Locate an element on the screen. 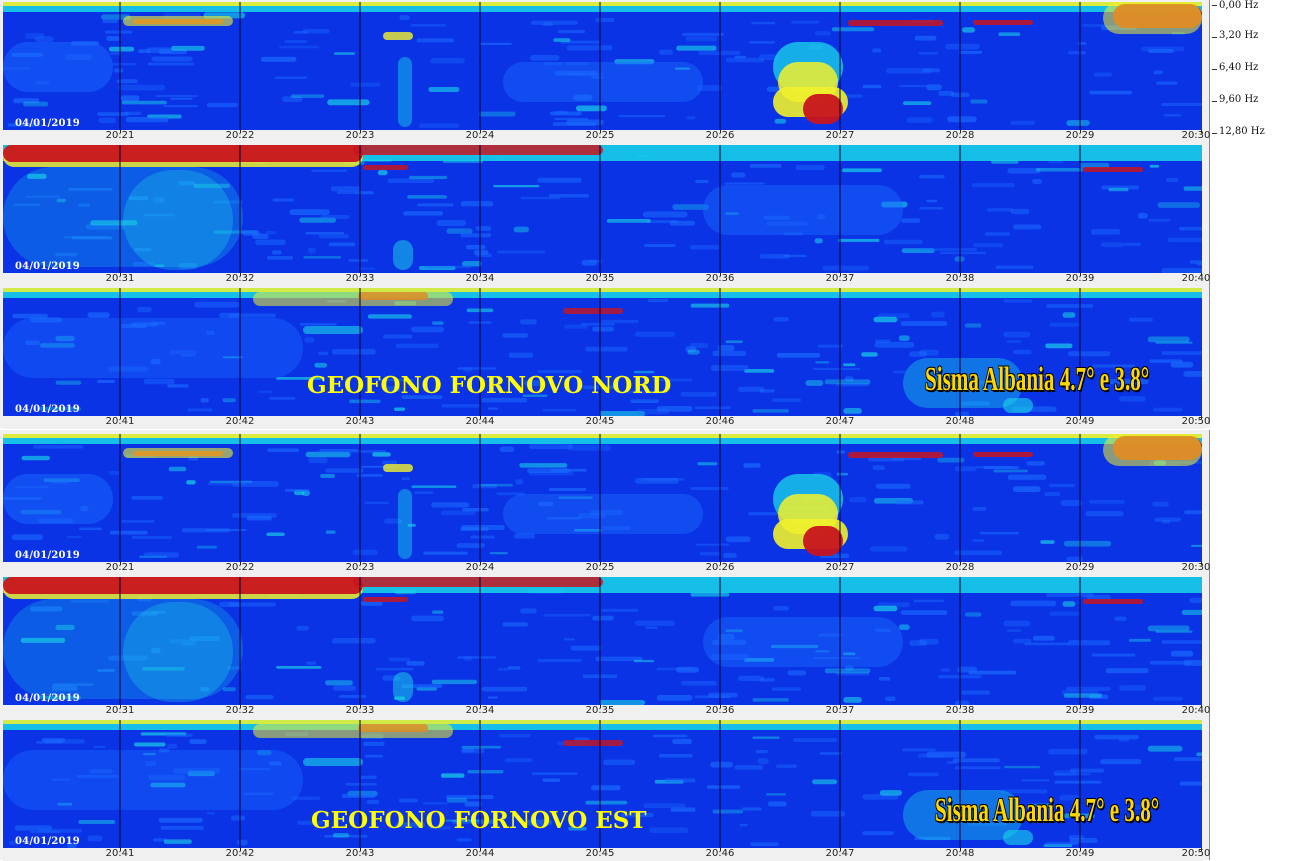 This screenshot has height=861, width=1303. time-tick-label: 20:50 is located at coordinates (1196, 421).